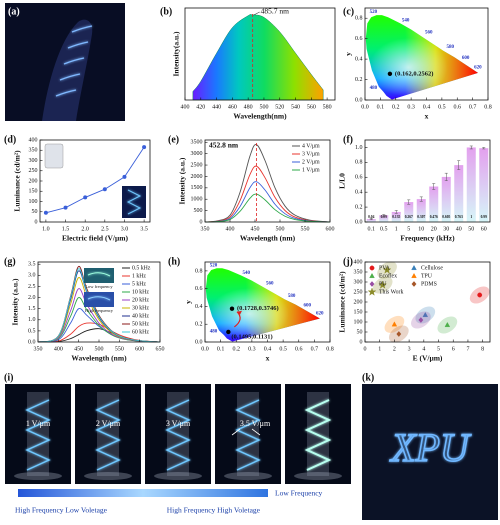  I want to click on legend-label: Cellulose, so click(432, 268).